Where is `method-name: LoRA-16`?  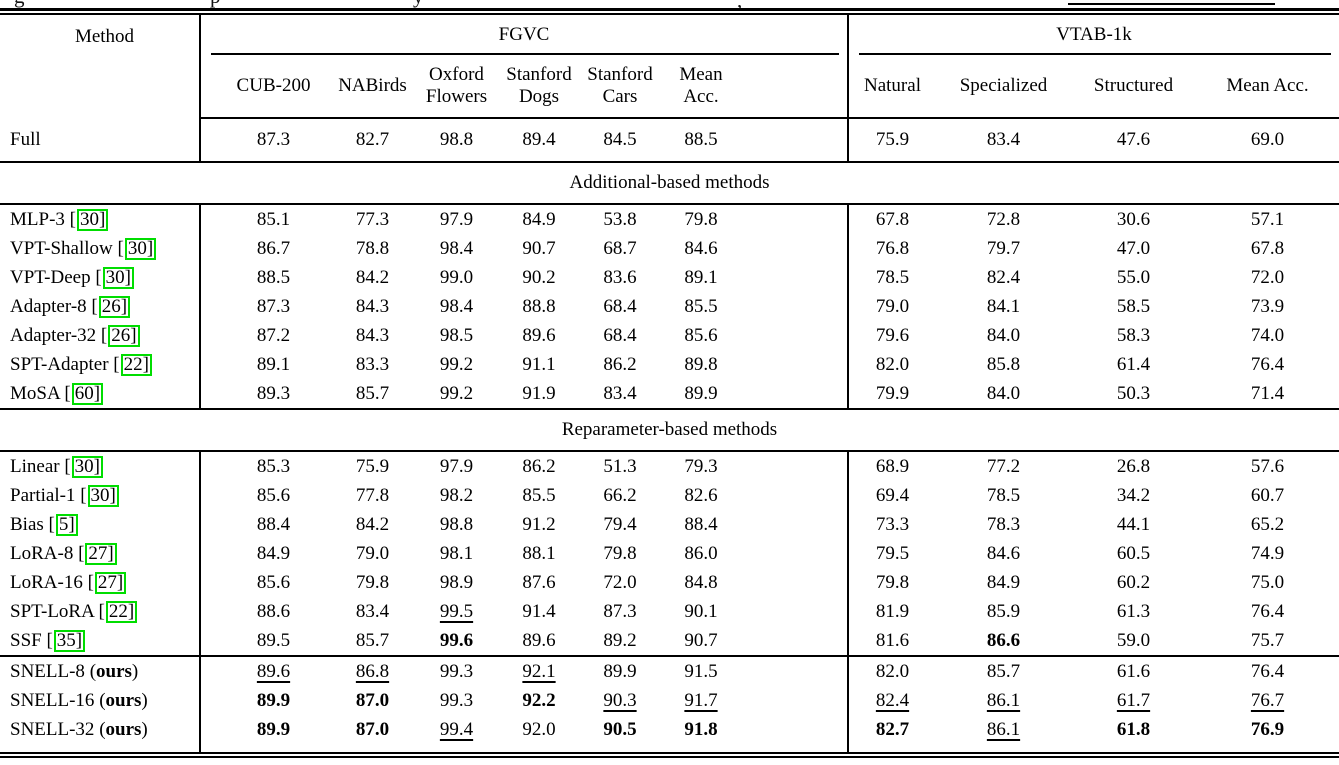 method-name: LoRA-16 is located at coordinates (46, 582).